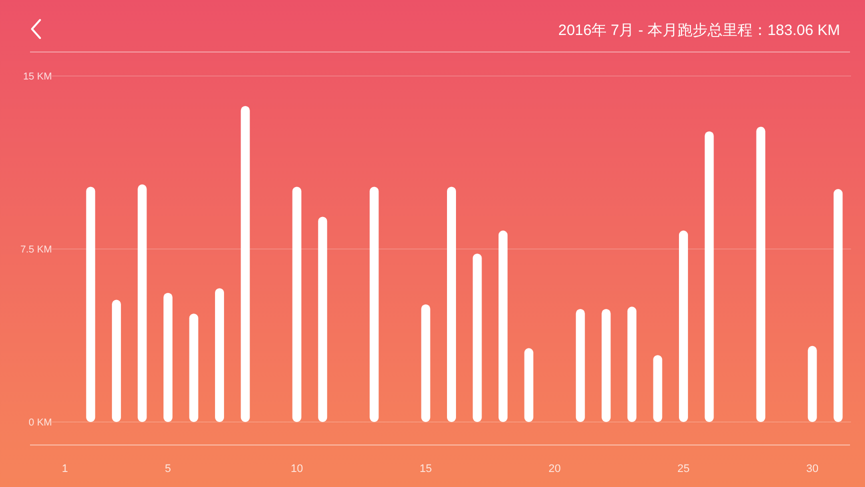 This screenshot has height=487, width=865. What do you see at coordinates (65, 469) in the screenshot?
I see `x-tick-label: 1` at bounding box center [65, 469].